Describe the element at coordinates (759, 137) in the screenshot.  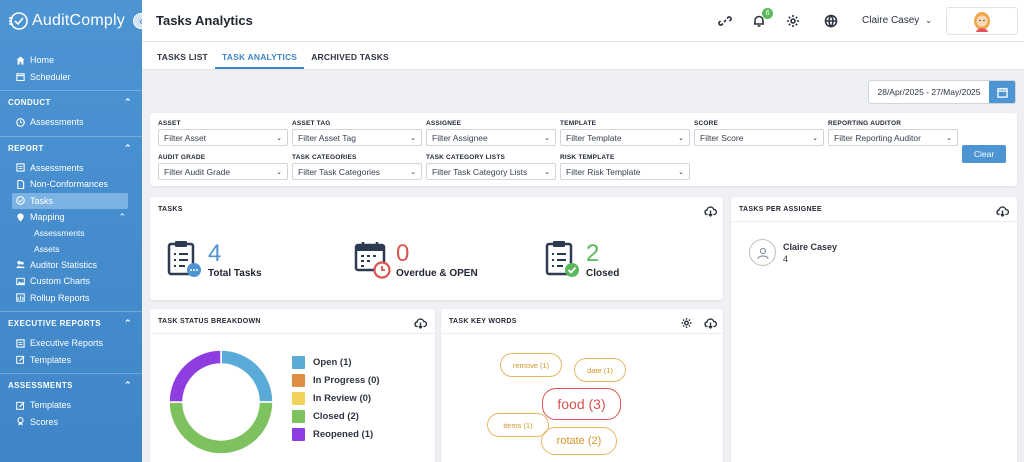
I see `score-select: Filter Score ⌄` at that location.